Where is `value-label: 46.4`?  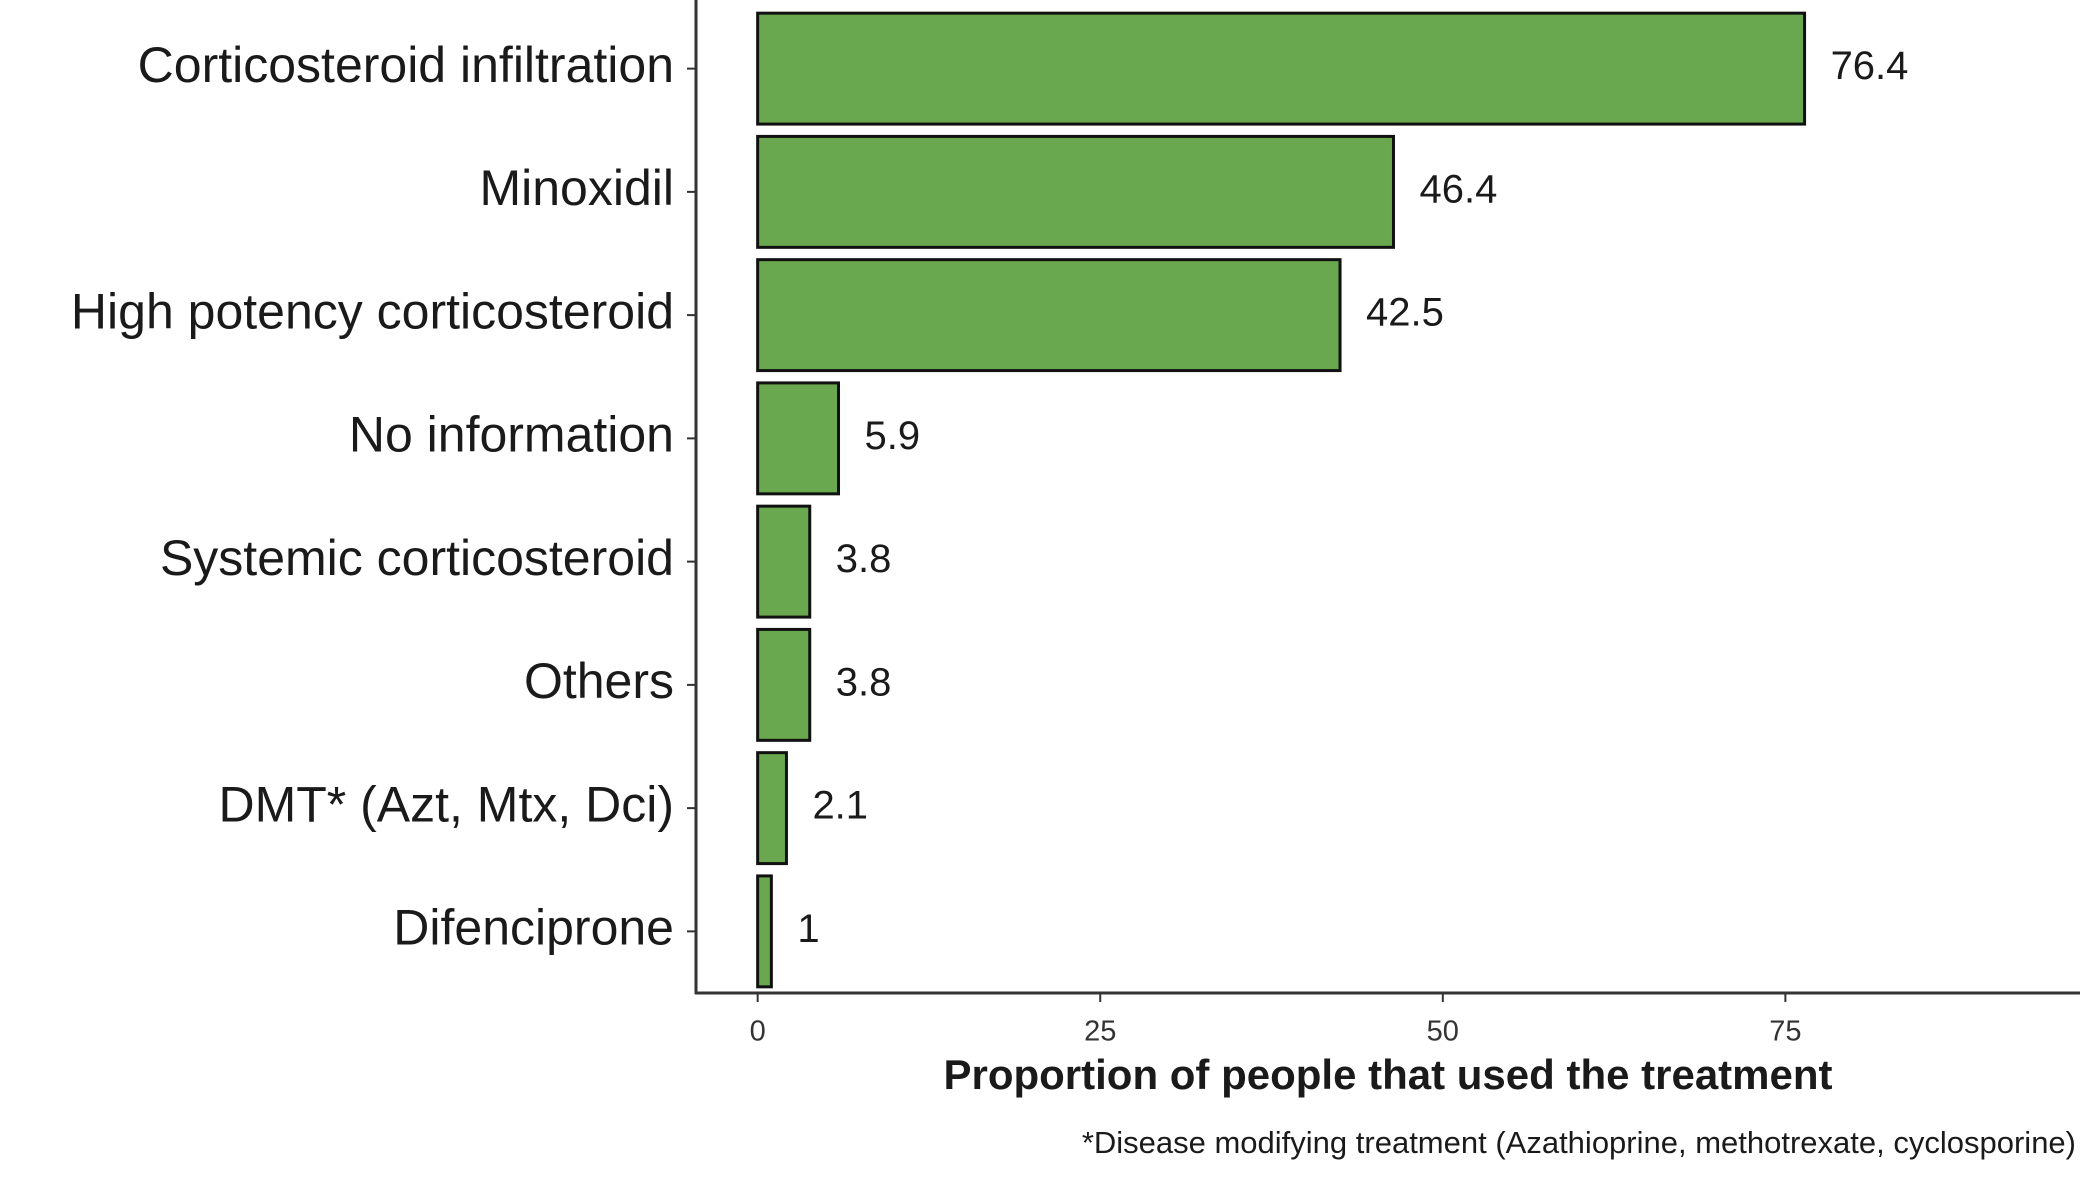 value-label: 46.4 is located at coordinates (1458, 189).